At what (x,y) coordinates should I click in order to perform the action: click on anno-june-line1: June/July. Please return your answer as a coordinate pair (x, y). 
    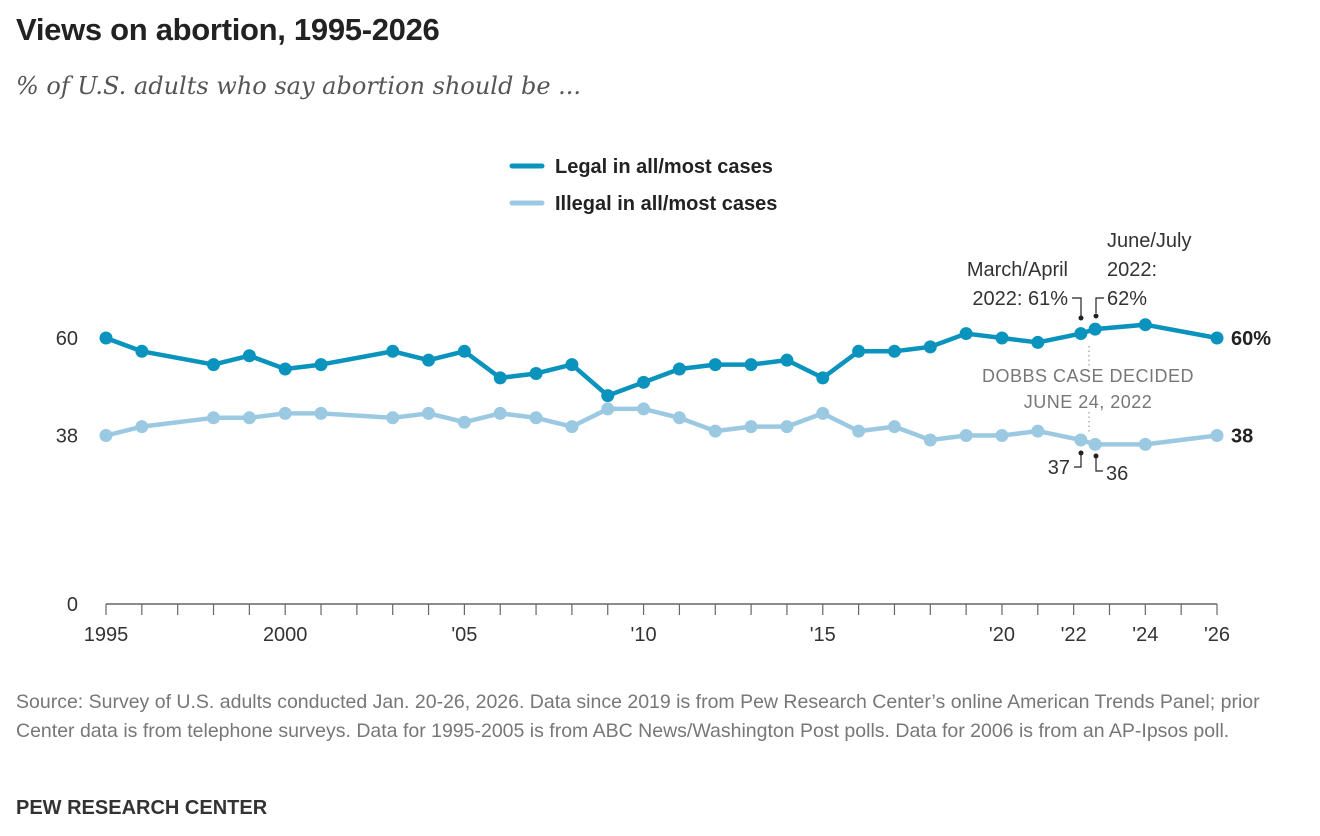
    Looking at the image, I should click on (1149, 241).